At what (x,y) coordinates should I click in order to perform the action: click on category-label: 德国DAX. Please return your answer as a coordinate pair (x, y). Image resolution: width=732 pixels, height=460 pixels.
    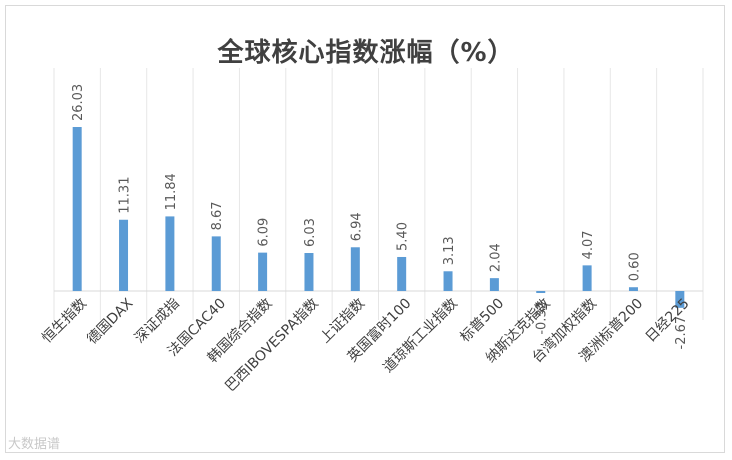
    Looking at the image, I should click on (110, 321).